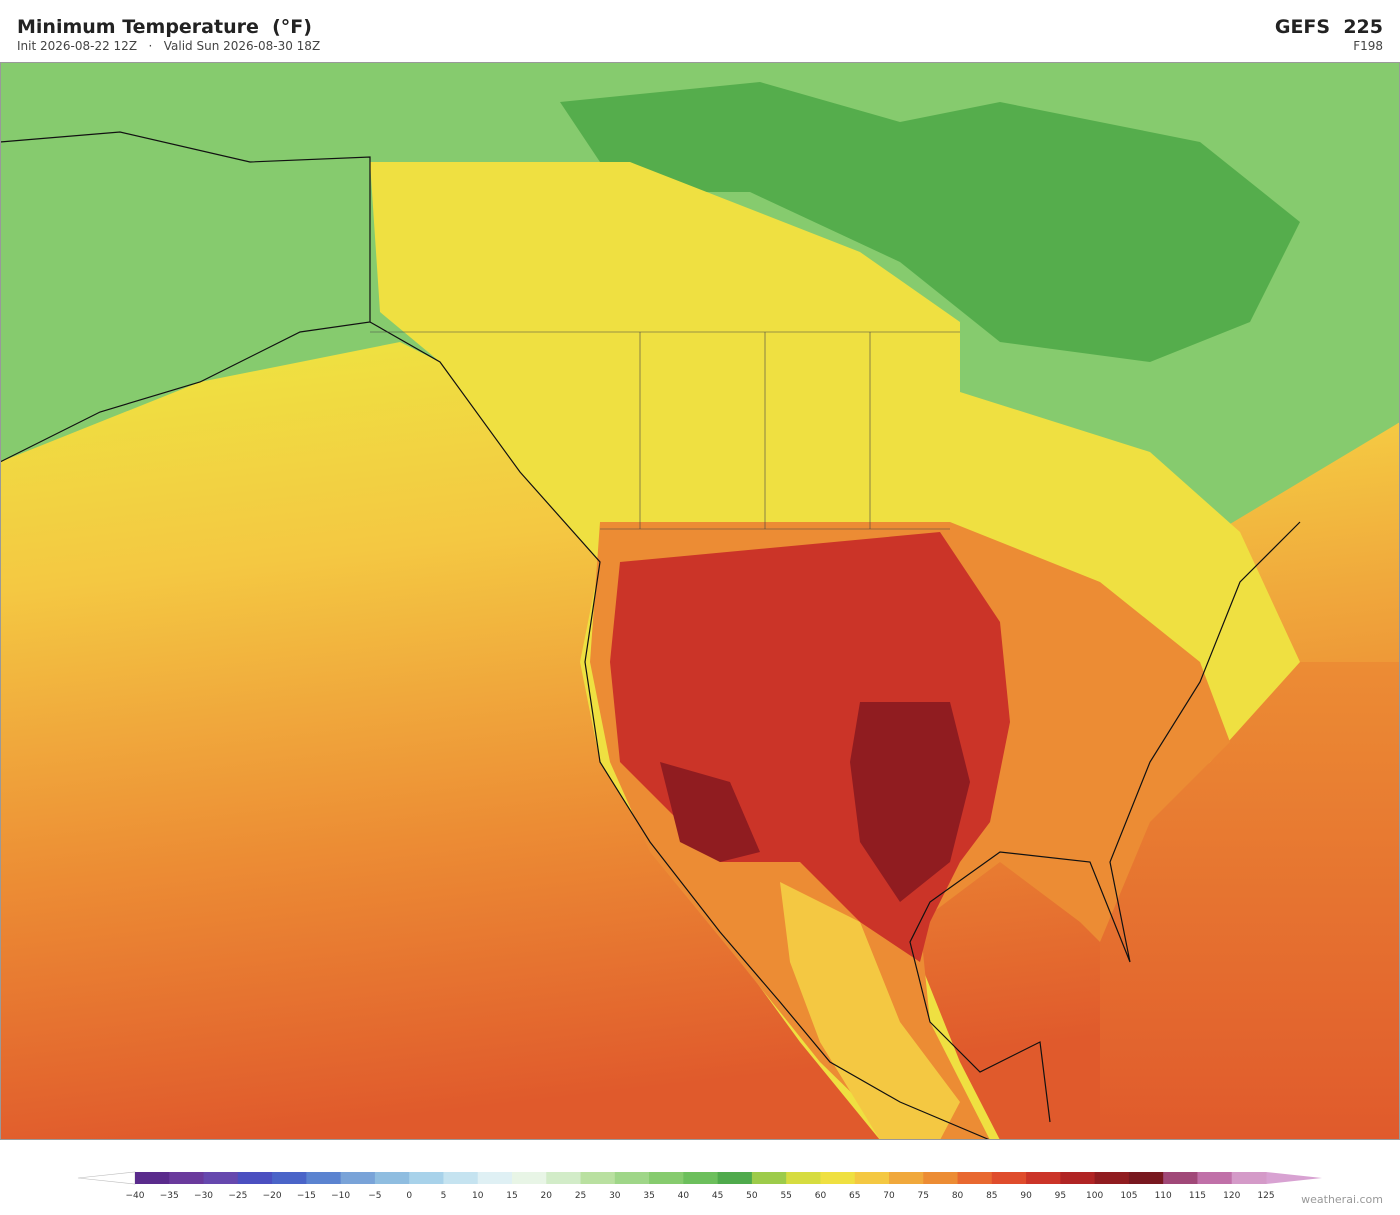 This screenshot has height=1215, width=1400. I want to click on colorbar-tick-label: −5, so click(374, 1196).